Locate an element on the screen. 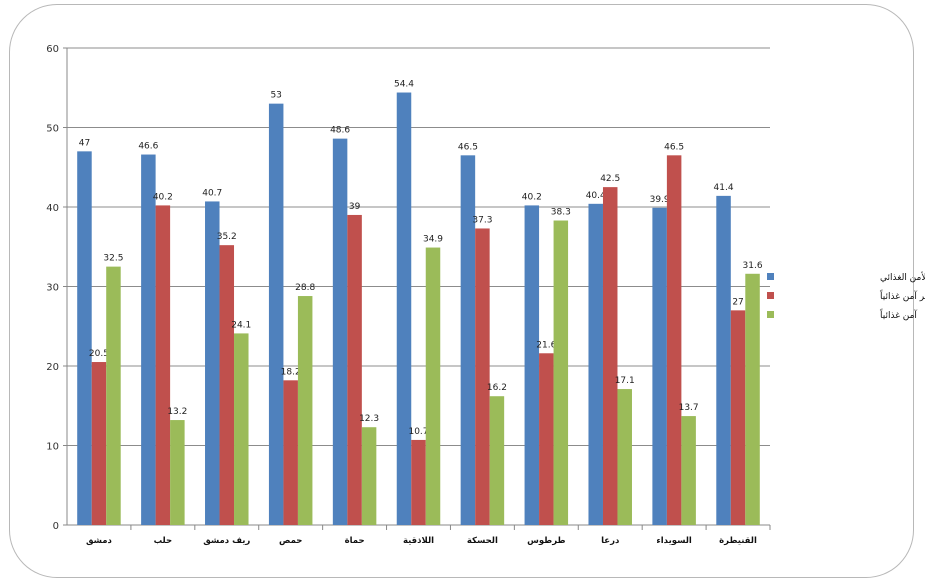 The width and height of the screenshot is (925, 585). legend-label: معرض لانعدام الأمن الغذائي is located at coordinates (902, 277).